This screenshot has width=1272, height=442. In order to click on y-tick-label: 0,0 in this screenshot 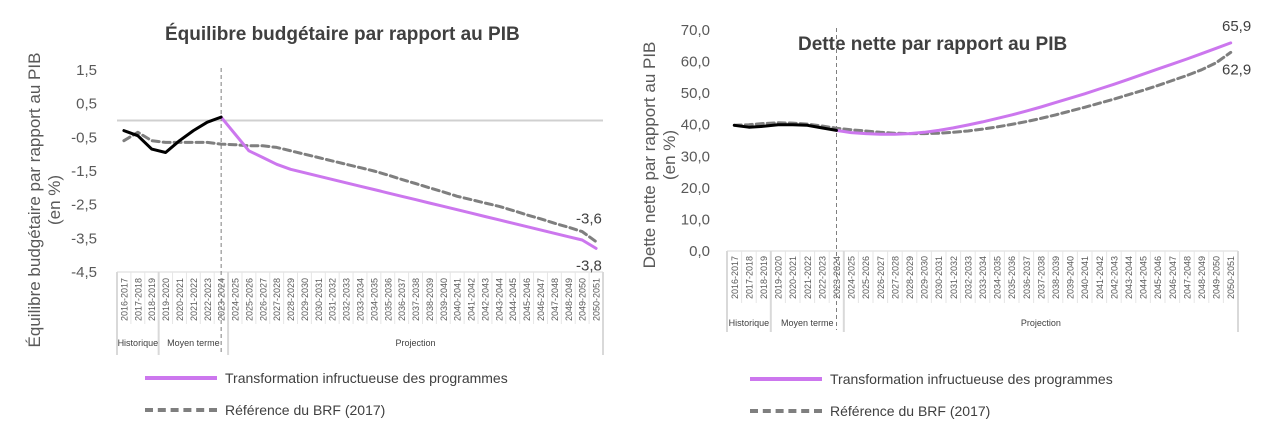, I will do `click(699, 251)`.